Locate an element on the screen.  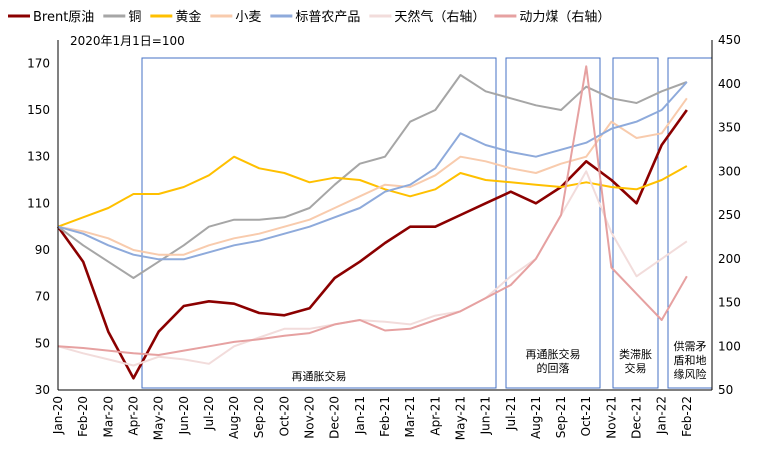
y-right-tick-label: 100 is located at coordinates (729, 346).